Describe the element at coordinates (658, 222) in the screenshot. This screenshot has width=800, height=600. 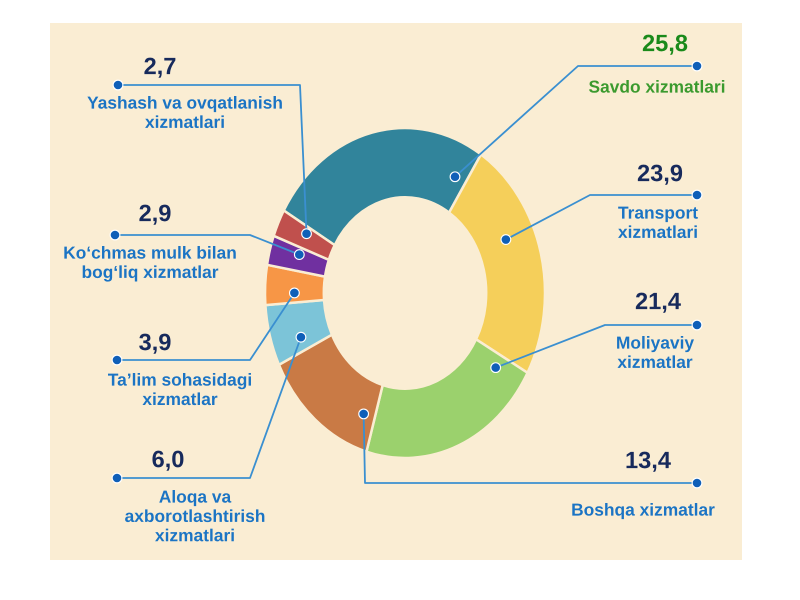
I see `slice-label: Transport xizmatlari` at that location.